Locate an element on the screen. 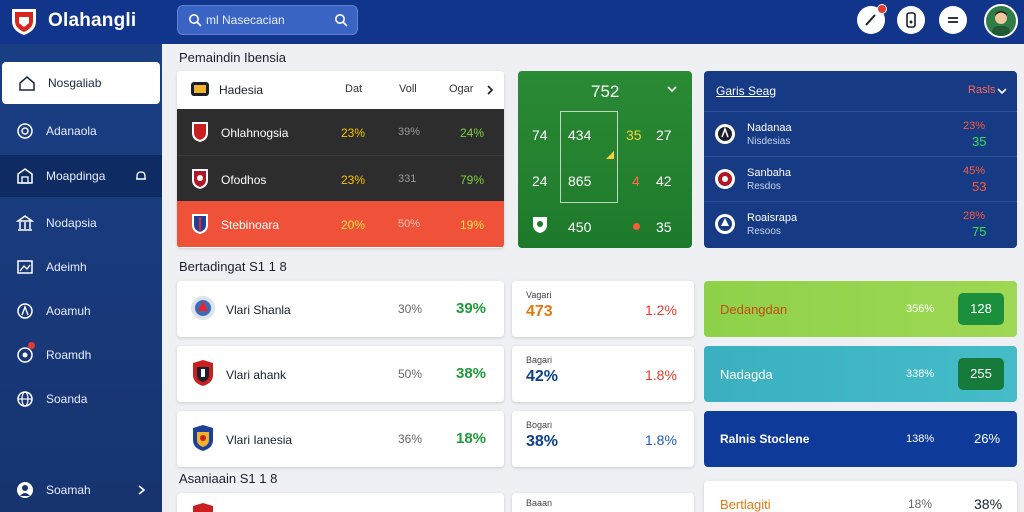 The height and width of the screenshot is (512, 1024). target-icon is located at coordinates (25, 131).